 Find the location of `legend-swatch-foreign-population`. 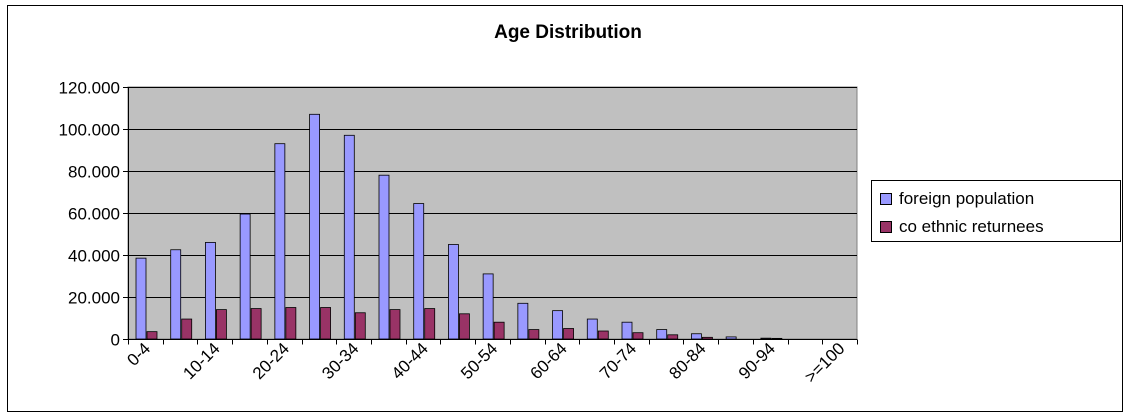

legend-swatch-foreign-population is located at coordinates (886, 199).